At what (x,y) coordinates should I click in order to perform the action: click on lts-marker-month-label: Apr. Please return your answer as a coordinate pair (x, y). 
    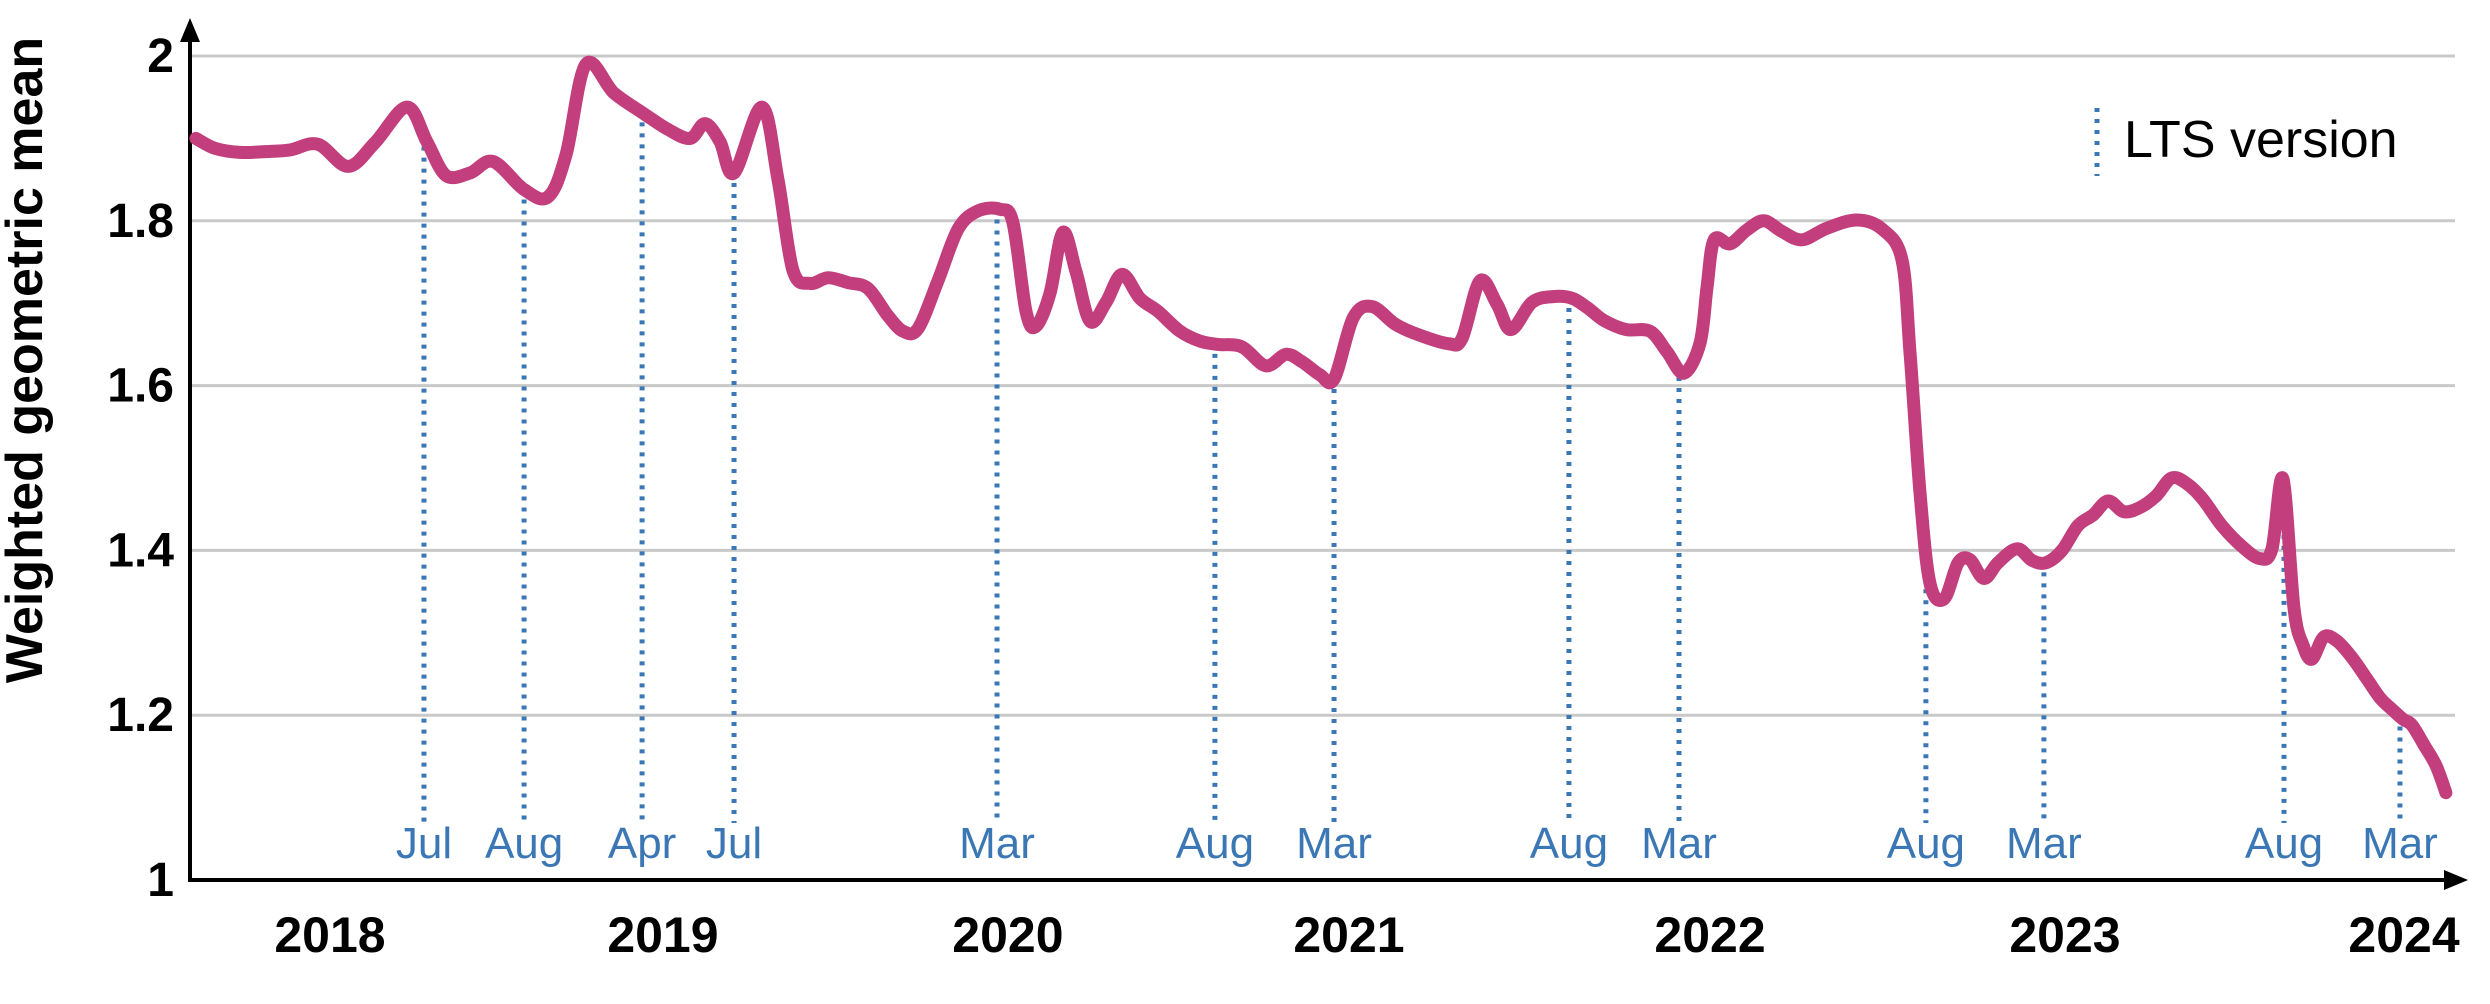
    Looking at the image, I should click on (642, 843).